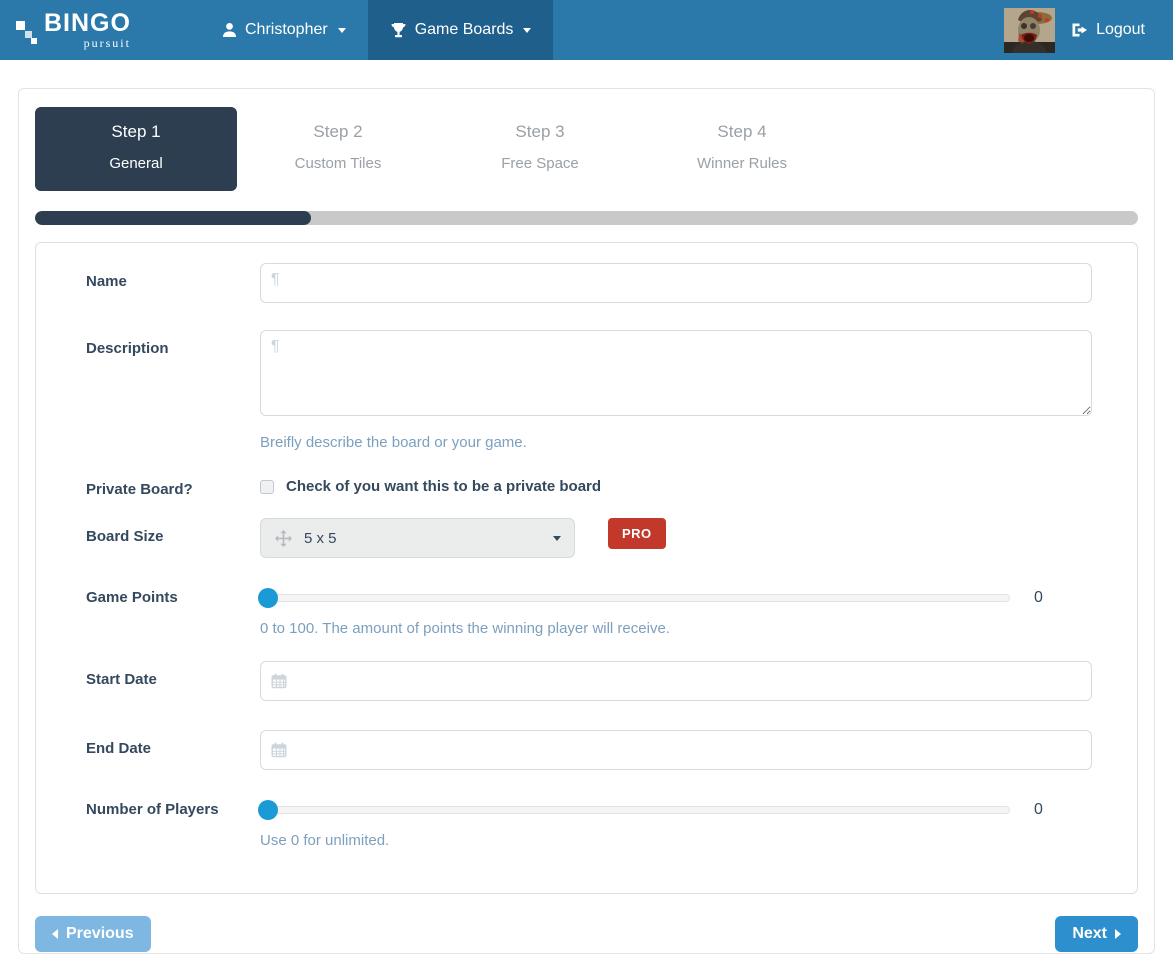 This screenshot has height=955, width=1173. What do you see at coordinates (267, 486) in the screenshot?
I see `private-board-checkbox` at bounding box center [267, 486].